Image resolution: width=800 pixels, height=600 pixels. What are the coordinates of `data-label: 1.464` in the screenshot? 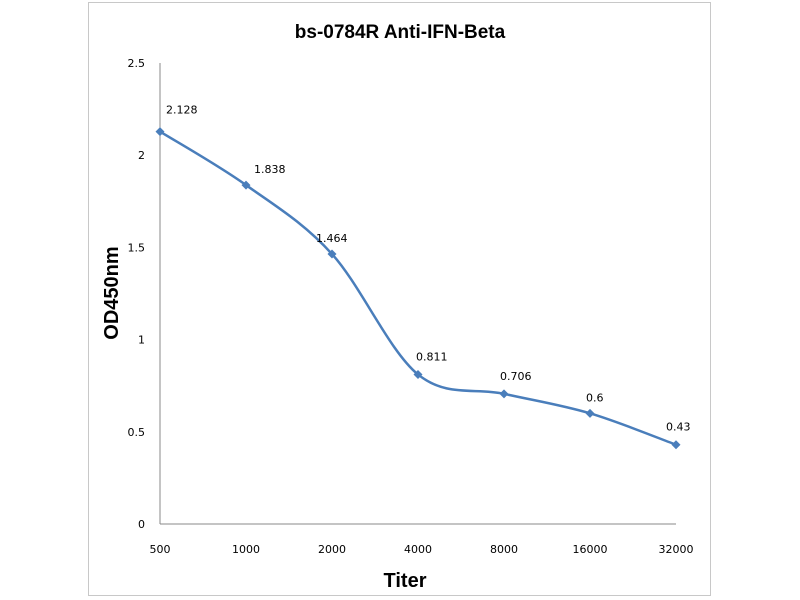 It's located at (332, 238).